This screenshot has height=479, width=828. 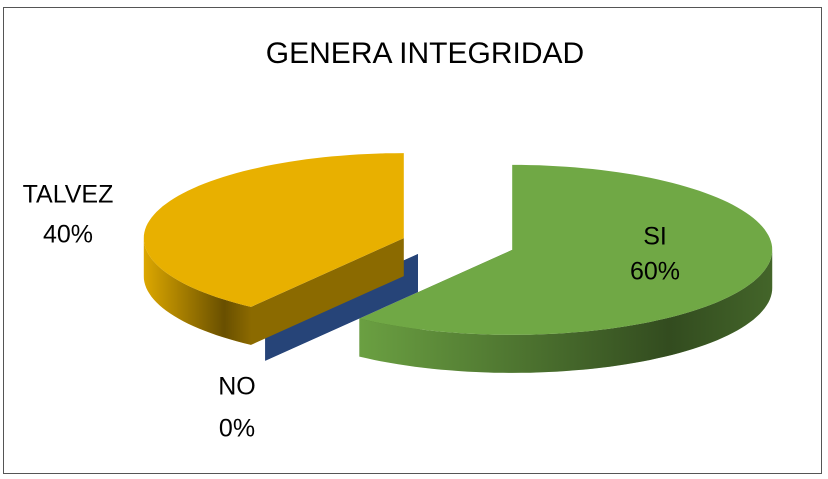 What do you see at coordinates (655, 272) in the screenshot?
I see `value-label: 60%` at bounding box center [655, 272].